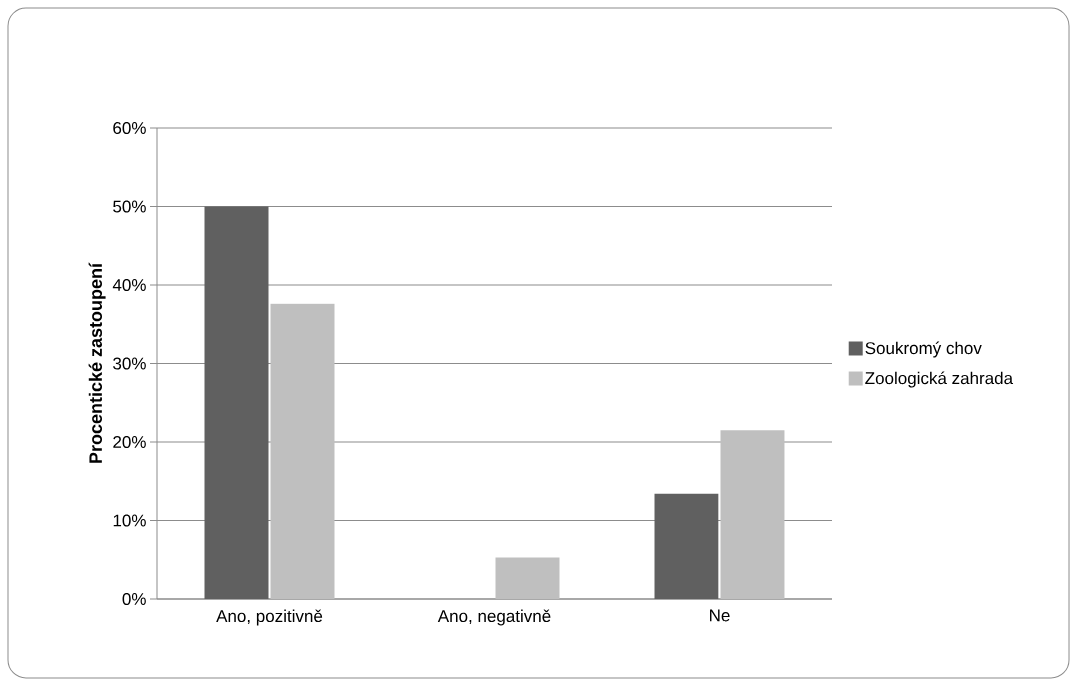 This screenshot has height=686, width=1077. Describe the element at coordinates (939, 379) in the screenshot. I see `legend-label: Zoologická zahrada` at that location.